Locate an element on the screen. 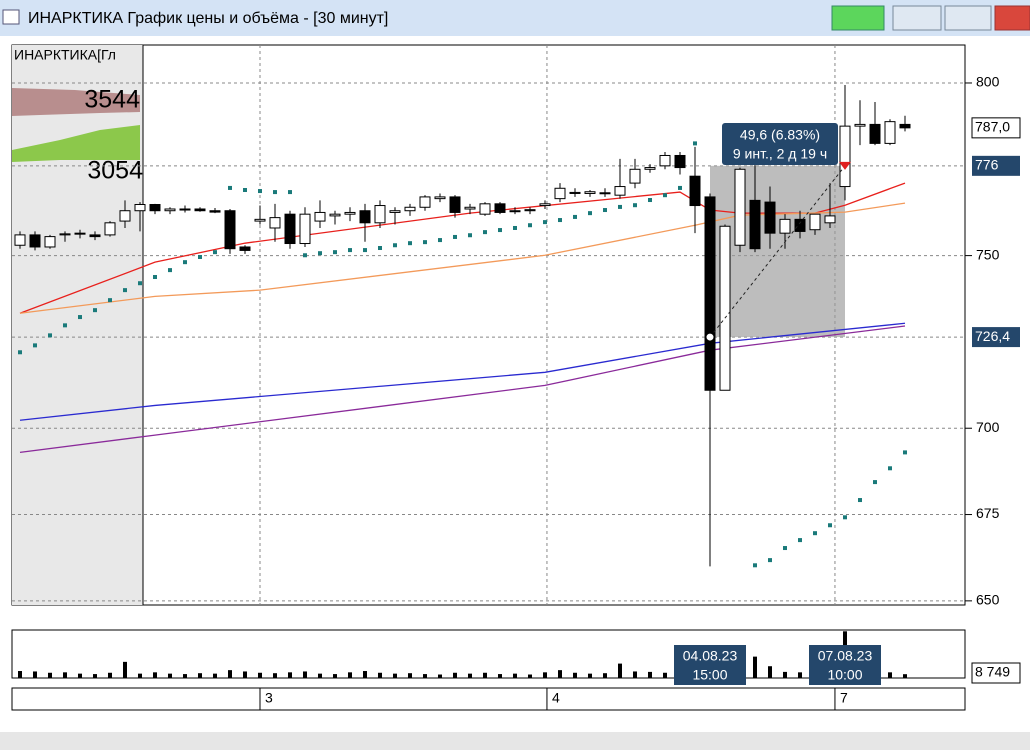 Image resolution: width=1030 pixels, height=755 pixels. volume-box is located at coordinates (996, 673).